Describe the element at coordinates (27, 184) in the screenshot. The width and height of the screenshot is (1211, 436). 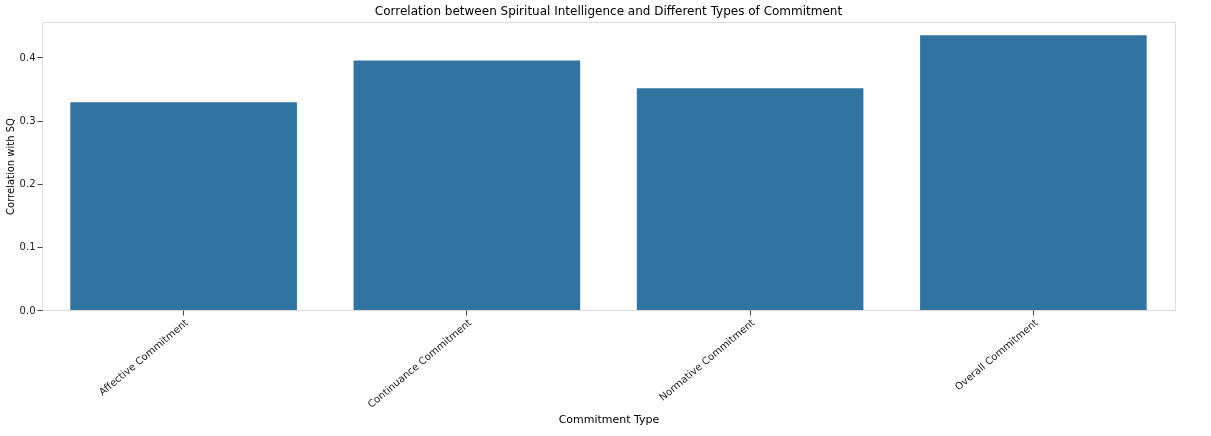
I see `y-tick-label: 0.2` at that location.